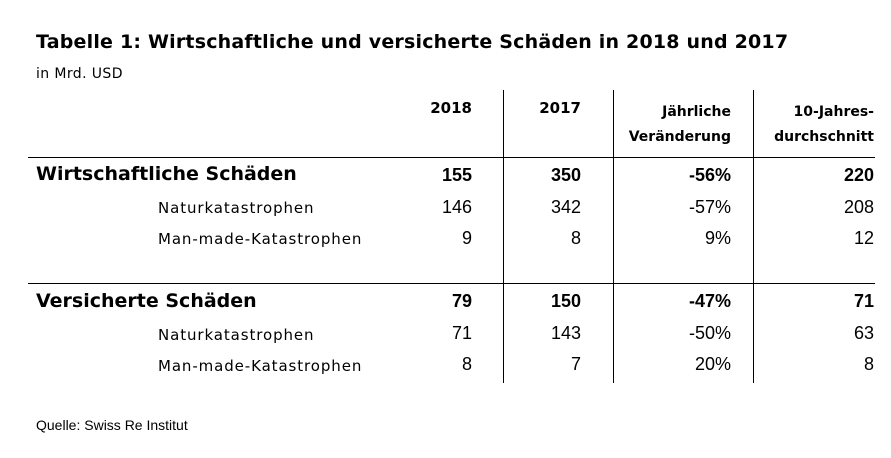  Describe the element at coordinates (709, 333) in the screenshot. I see `table-cell: -50%` at that location.